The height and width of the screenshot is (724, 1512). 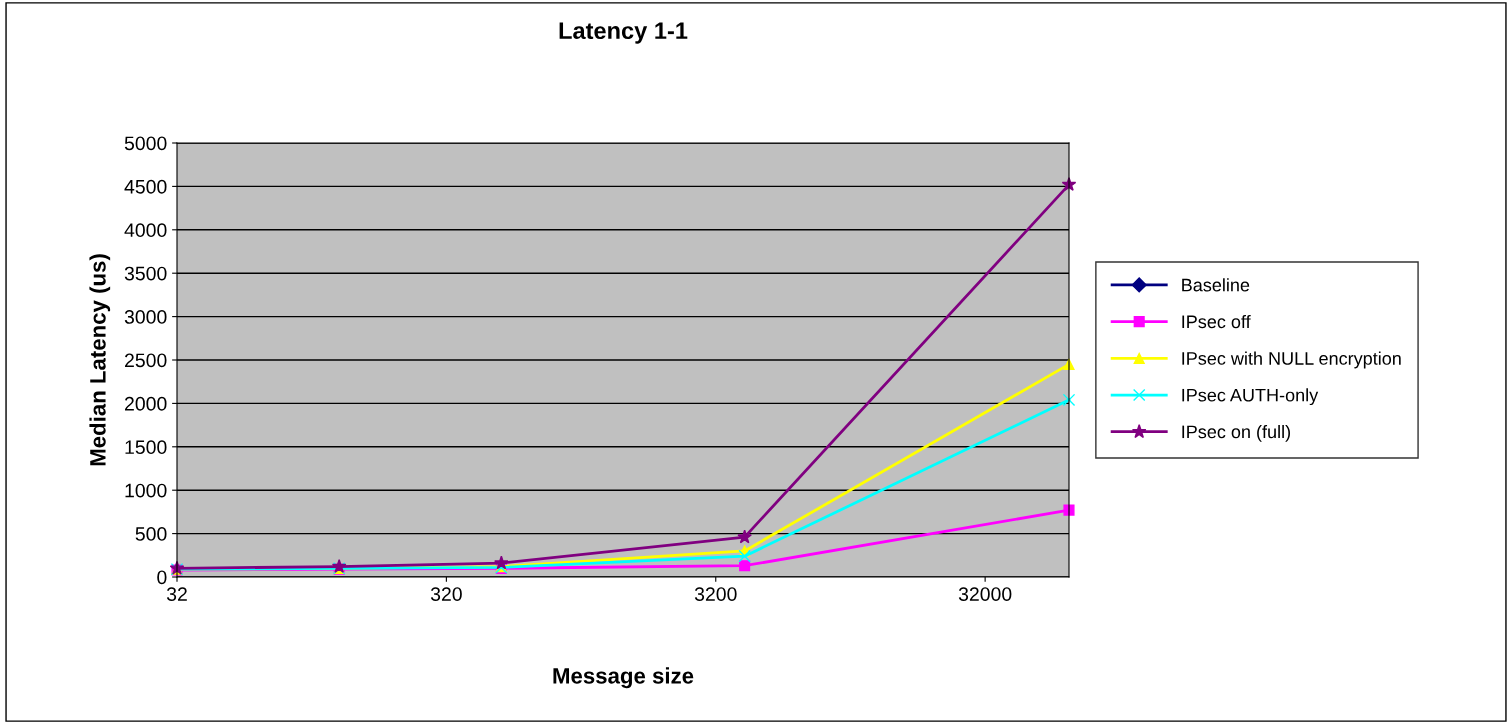 I want to click on y-tick-label: 1500, so click(x=146, y=447).